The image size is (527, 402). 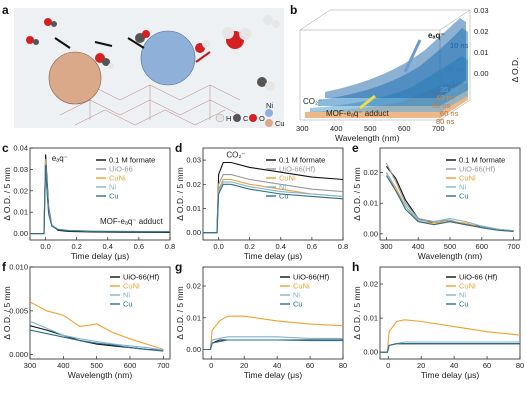 What do you see at coordinates (370, 128) in the screenshot?
I see `b-xtick-500: 500` at bounding box center [370, 128].